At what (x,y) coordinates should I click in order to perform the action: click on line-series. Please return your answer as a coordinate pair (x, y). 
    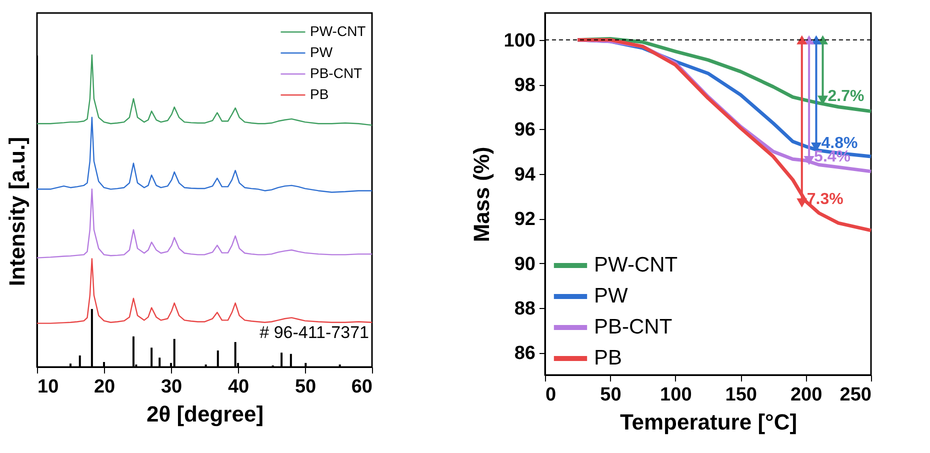
    Looking at the image, I should click on (724, 135).